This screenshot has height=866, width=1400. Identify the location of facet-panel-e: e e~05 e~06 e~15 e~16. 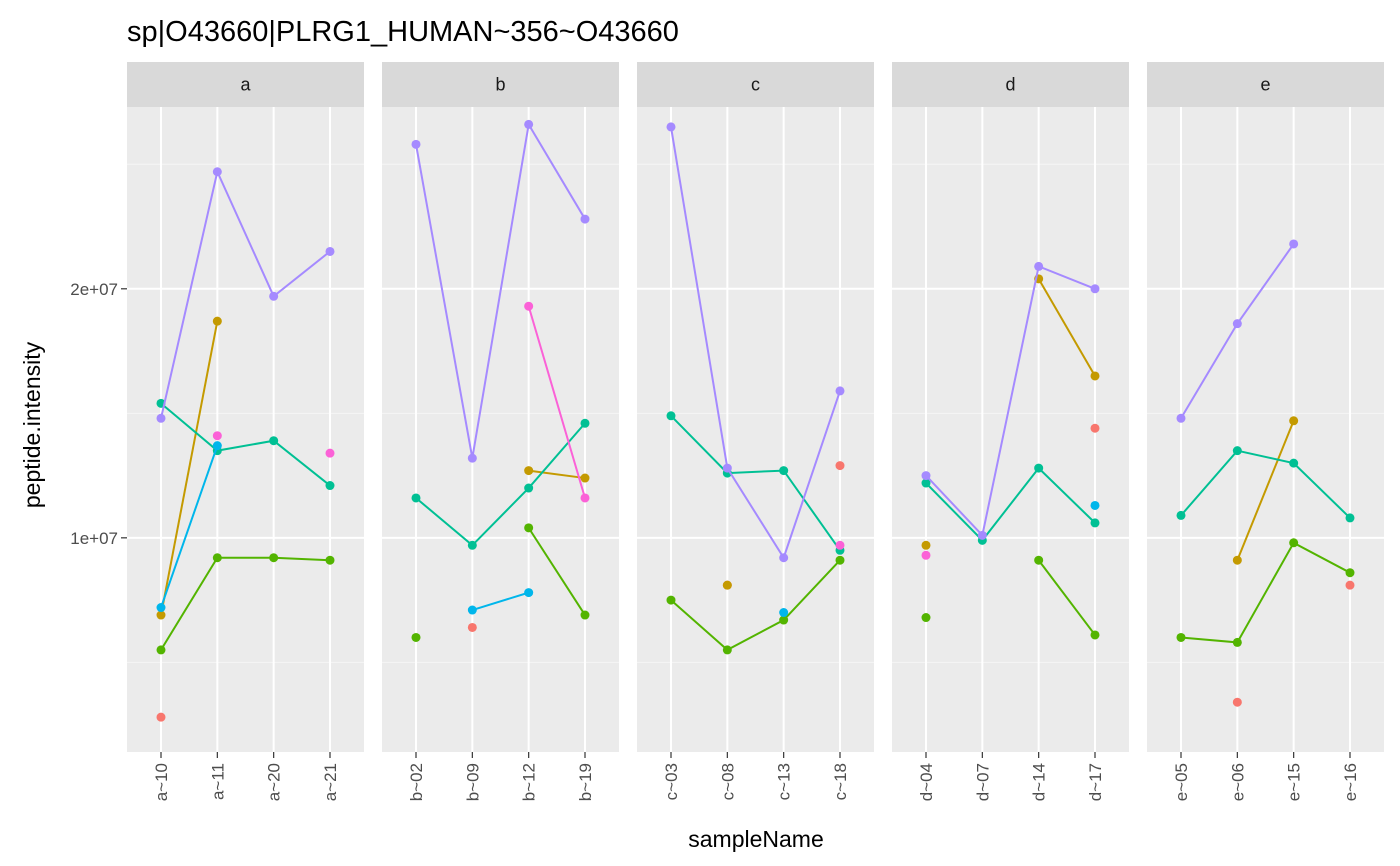
(1265, 431).